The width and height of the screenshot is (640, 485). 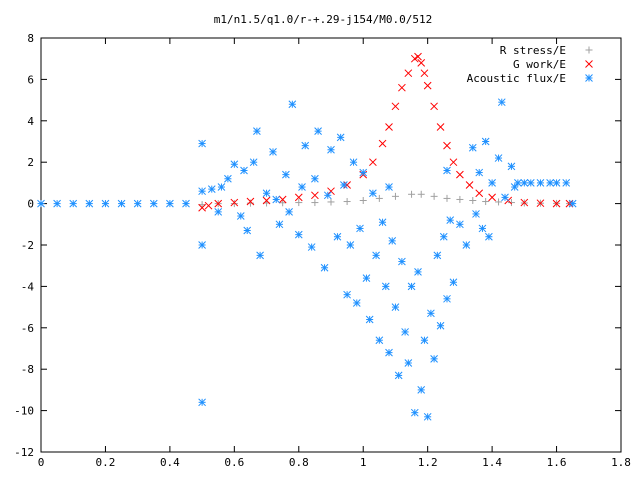 What do you see at coordinates (24, 411) in the screenshot?
I see `y-tick-label: -10` at bounding box center [24, 411].